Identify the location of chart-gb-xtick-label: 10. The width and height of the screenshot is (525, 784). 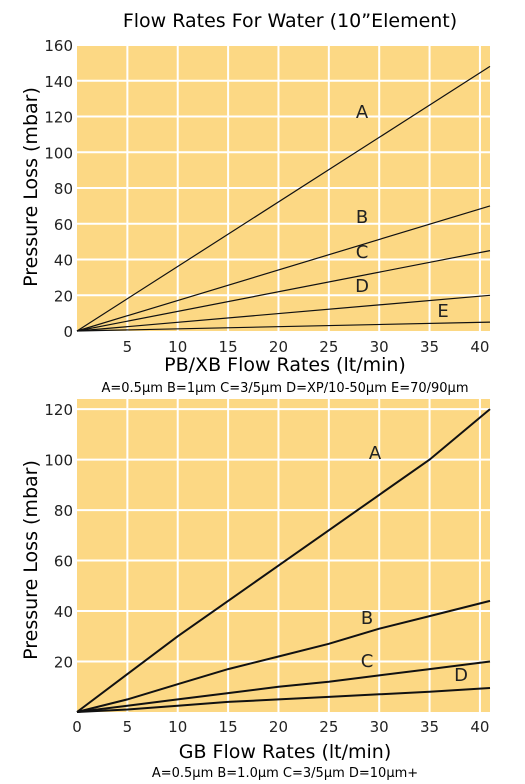
(177, 727).